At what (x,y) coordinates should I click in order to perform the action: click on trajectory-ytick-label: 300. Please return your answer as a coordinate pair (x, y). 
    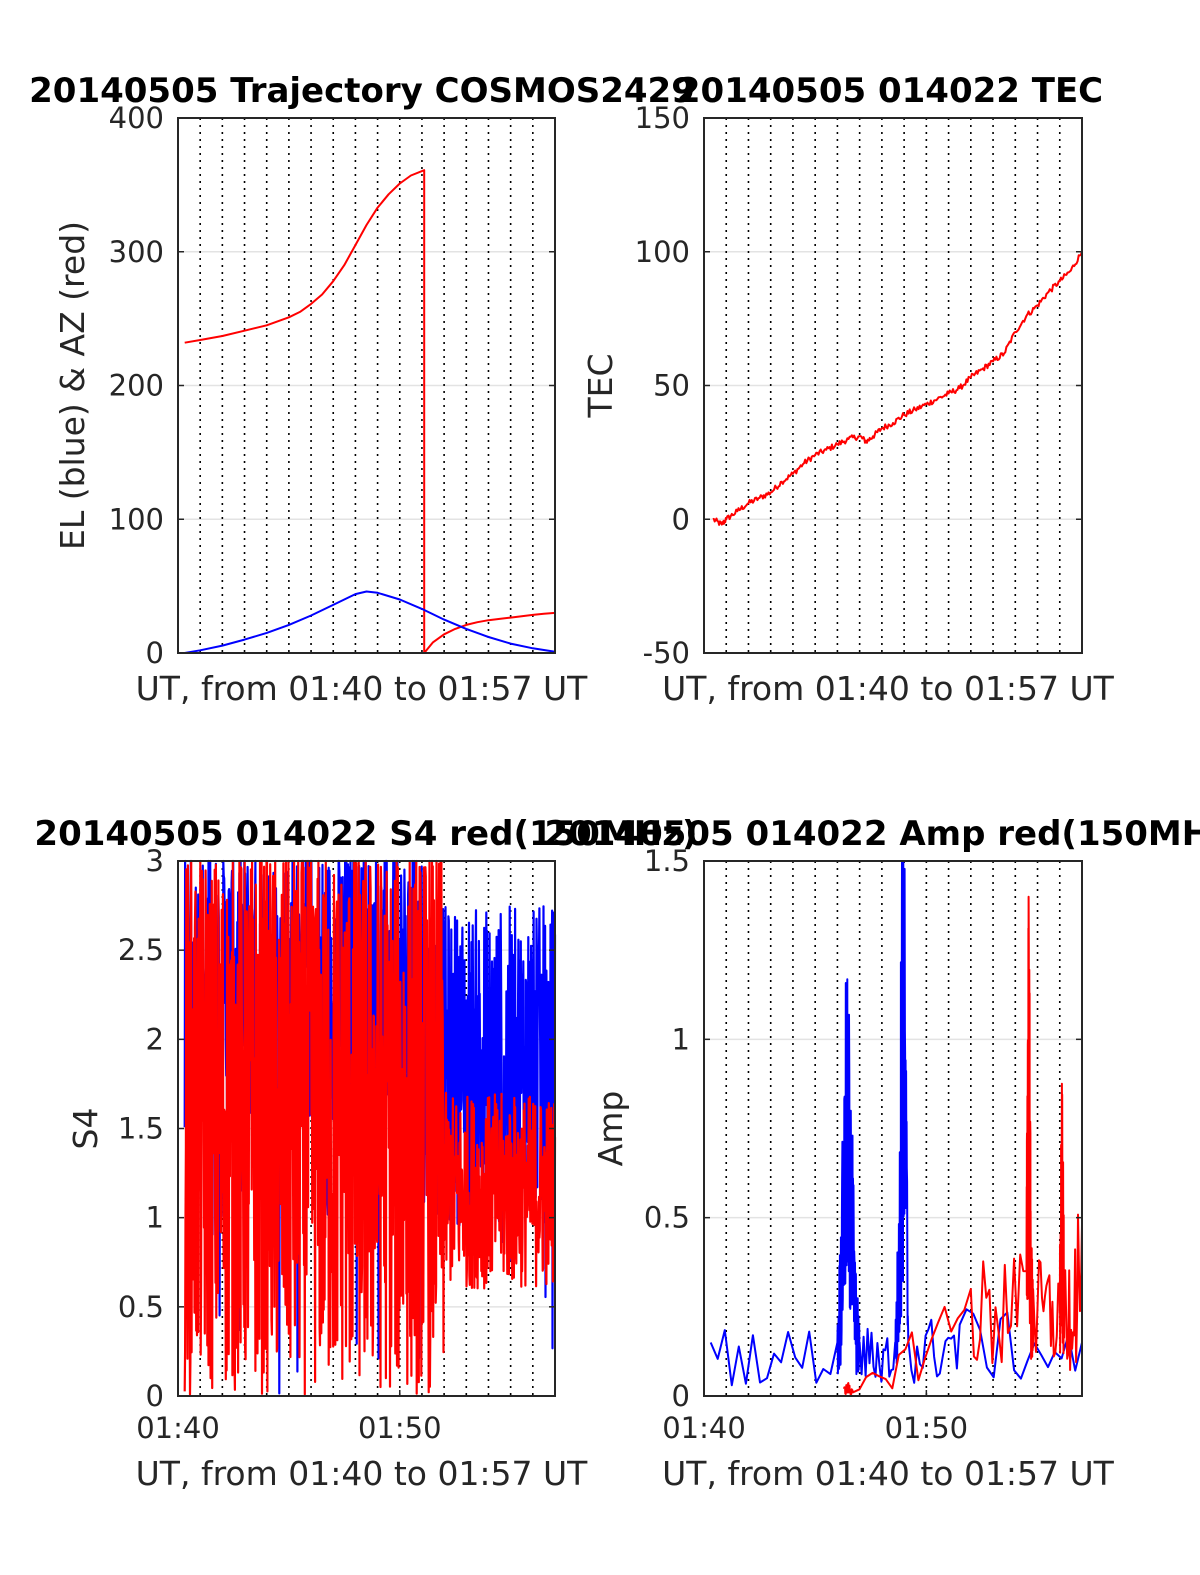
    Looking at the image, I should click on (136, 252).